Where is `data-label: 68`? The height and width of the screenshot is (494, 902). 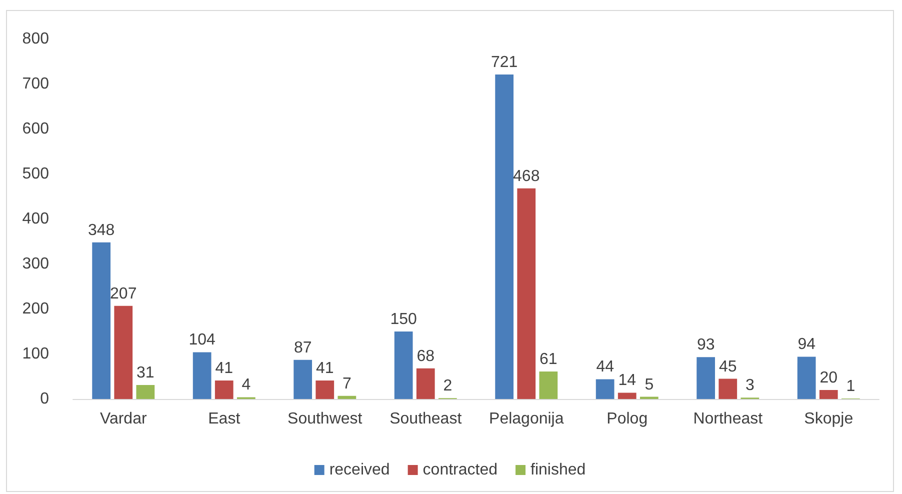
data-label: 68 is located at coordinates (425, 356).